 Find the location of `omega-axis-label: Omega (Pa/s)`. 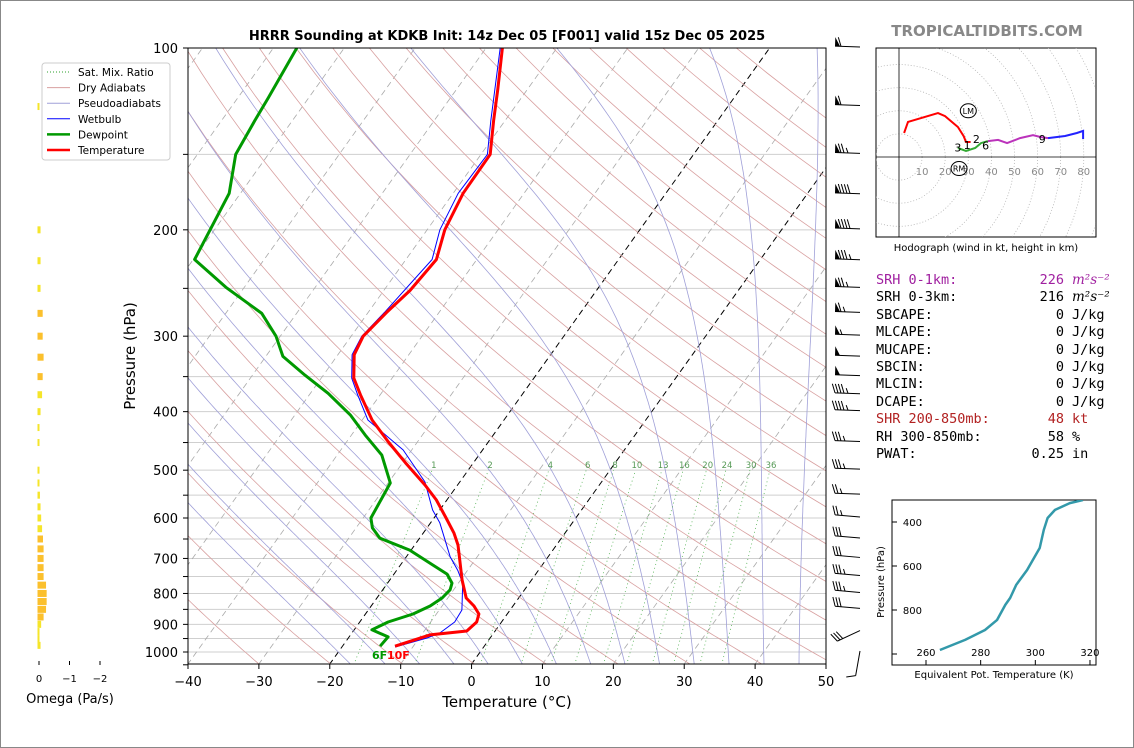

omega-axis-label: Omega (Pa/s) is located at coordinates (70, 699).